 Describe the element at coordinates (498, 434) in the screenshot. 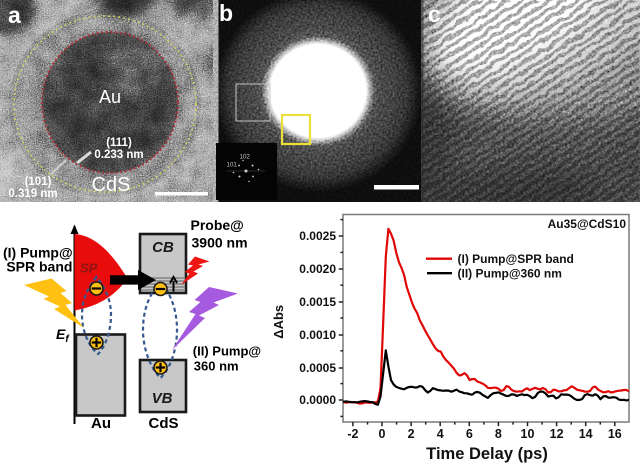

I see `svg-text: 8` at that location.